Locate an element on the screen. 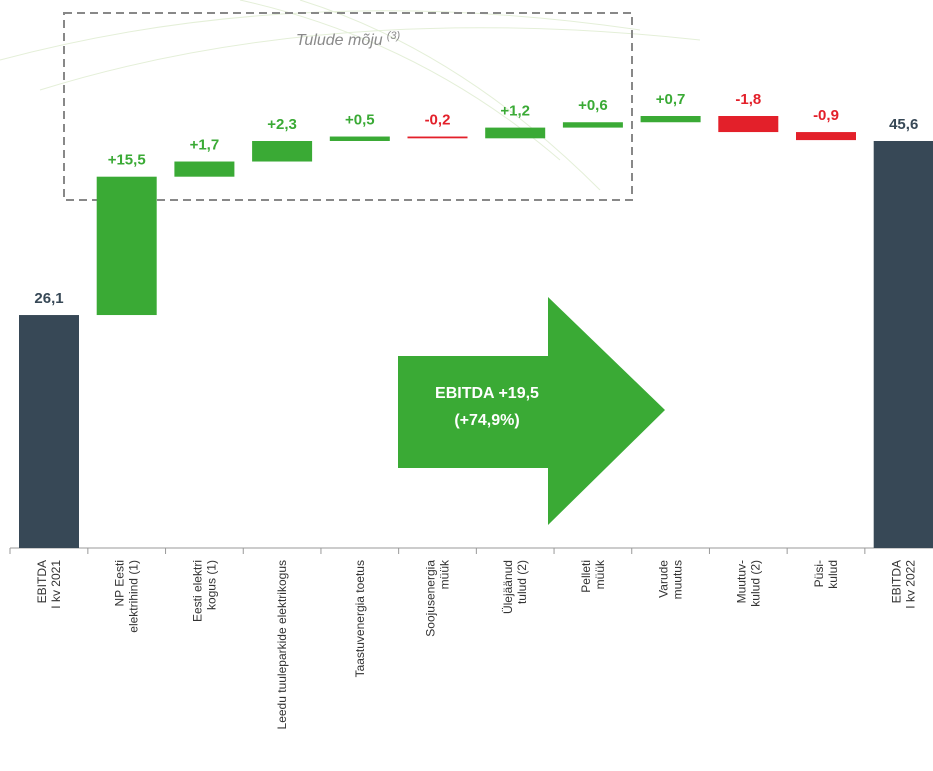 The image size is (933, 771). x-tick-label: kulud is located at coordinates (833, 574).